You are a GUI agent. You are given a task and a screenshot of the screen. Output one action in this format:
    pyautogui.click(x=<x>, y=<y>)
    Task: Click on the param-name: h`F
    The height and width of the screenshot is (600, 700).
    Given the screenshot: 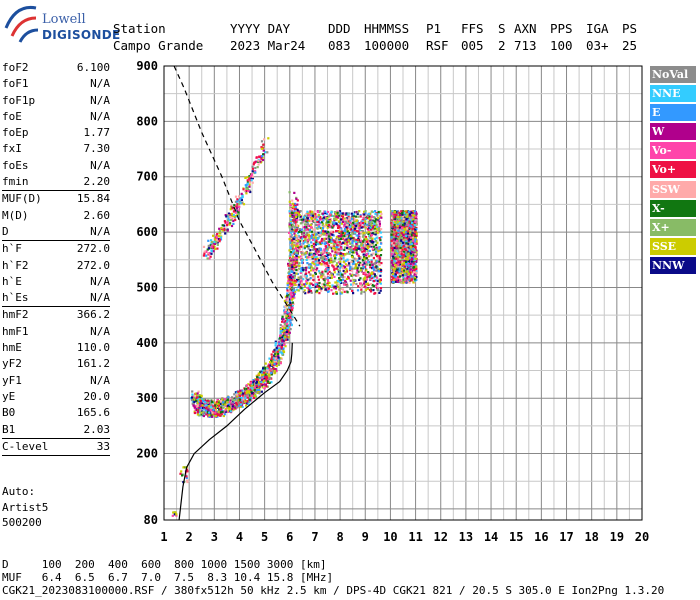 What is the action you would take?
    pyautogui.click(x=12, y=249)
    